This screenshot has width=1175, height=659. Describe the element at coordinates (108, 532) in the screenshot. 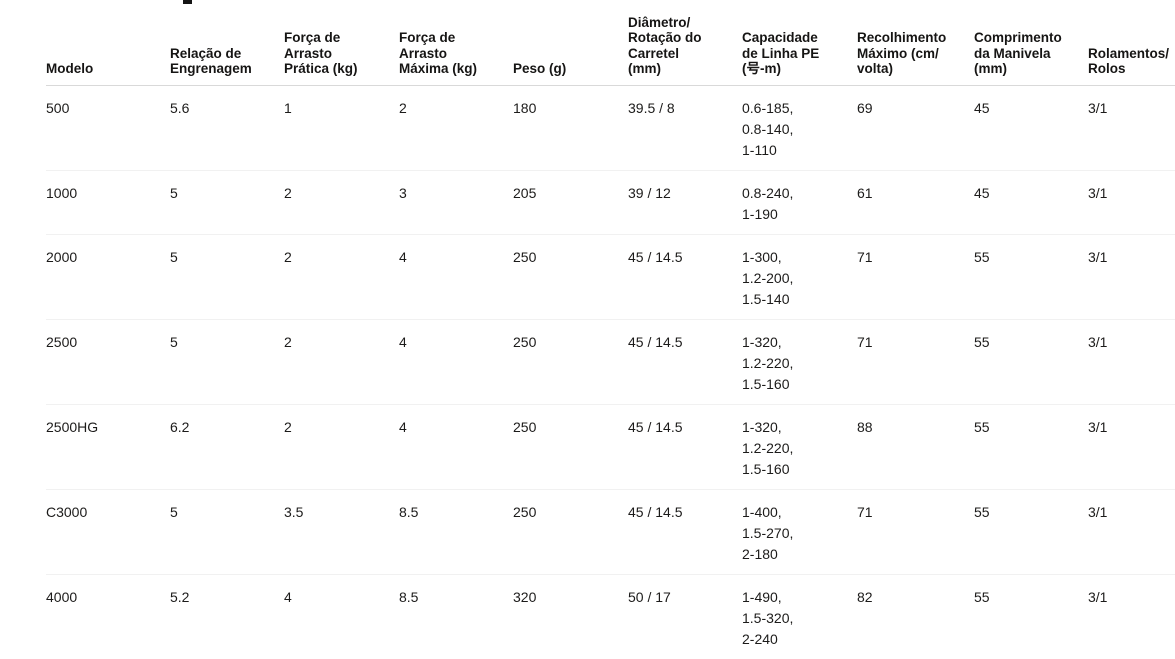

I see `cell-modelo: C3000` at that location.